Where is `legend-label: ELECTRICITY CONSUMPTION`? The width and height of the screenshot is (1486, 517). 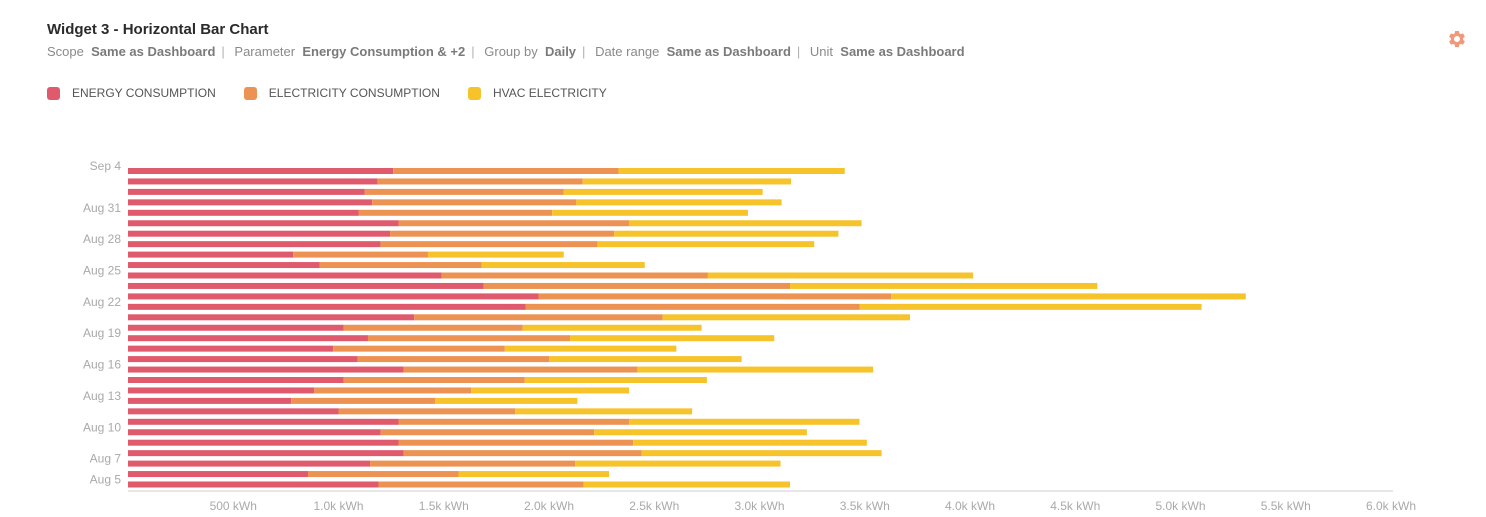 legend-label: ELECTRICITY CONSUMPTION is located at coordinates (354, 93).